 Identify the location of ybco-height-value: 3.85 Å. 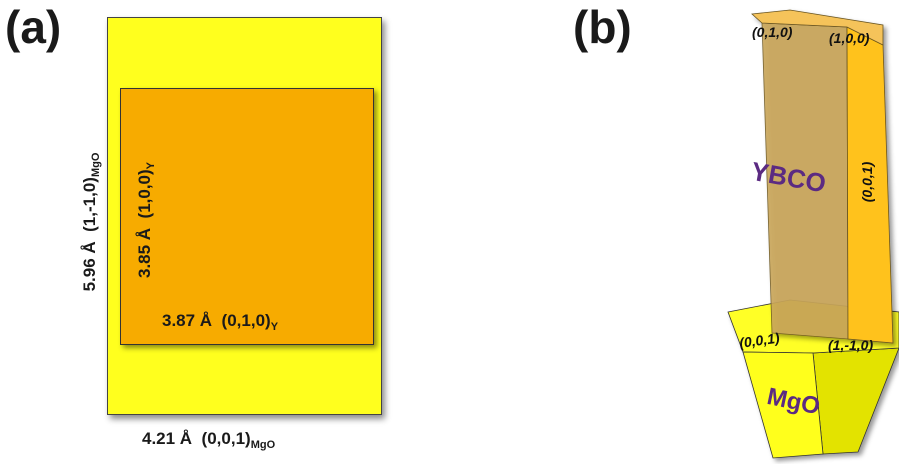
(144, 253).